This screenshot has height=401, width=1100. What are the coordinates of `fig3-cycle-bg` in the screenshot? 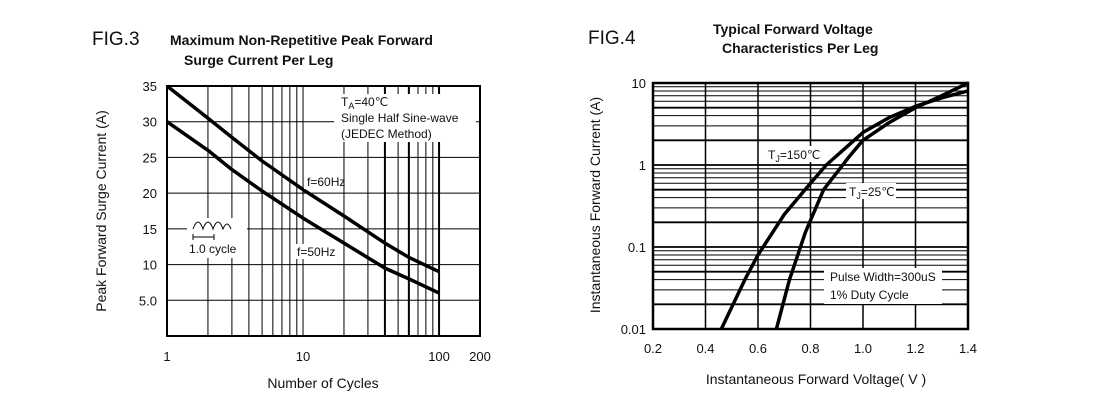 It's located at (217, 238).